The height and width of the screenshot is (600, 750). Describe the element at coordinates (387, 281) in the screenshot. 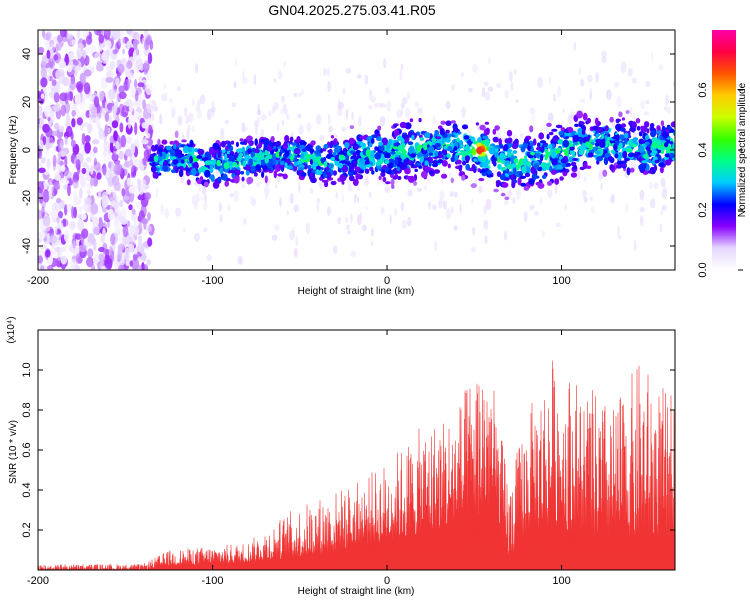

I see `spectrogram-xtick-label: 0` at that location.